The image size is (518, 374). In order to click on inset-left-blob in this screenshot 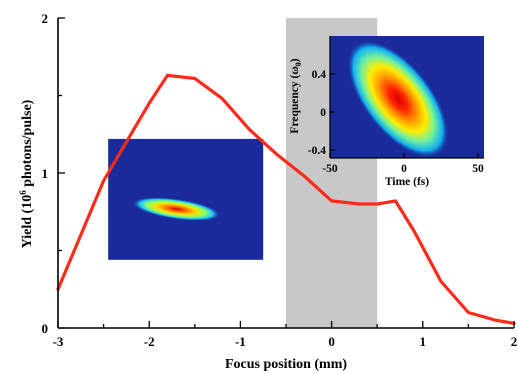, I will do `click(176, 209)`.